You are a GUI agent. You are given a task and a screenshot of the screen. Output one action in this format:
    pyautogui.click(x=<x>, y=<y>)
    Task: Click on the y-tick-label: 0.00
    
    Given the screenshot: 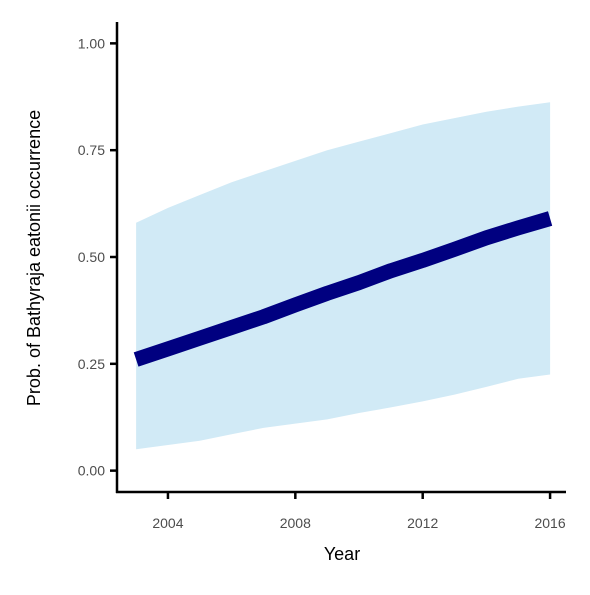 What is the action you would take?
    pyautogui.click(x=91, y=471)
    